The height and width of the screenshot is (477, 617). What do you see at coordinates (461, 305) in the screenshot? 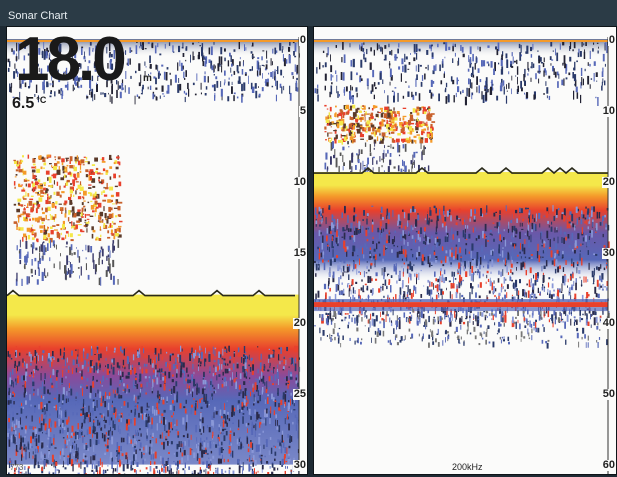
I see `second-return` at bounding box center [461, 305].